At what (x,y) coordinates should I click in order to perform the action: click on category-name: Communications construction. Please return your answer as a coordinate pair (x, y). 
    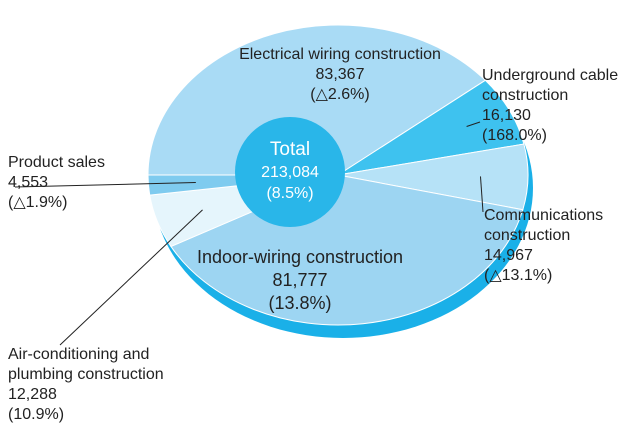
    Looking at the image, I should click on (544, 225).